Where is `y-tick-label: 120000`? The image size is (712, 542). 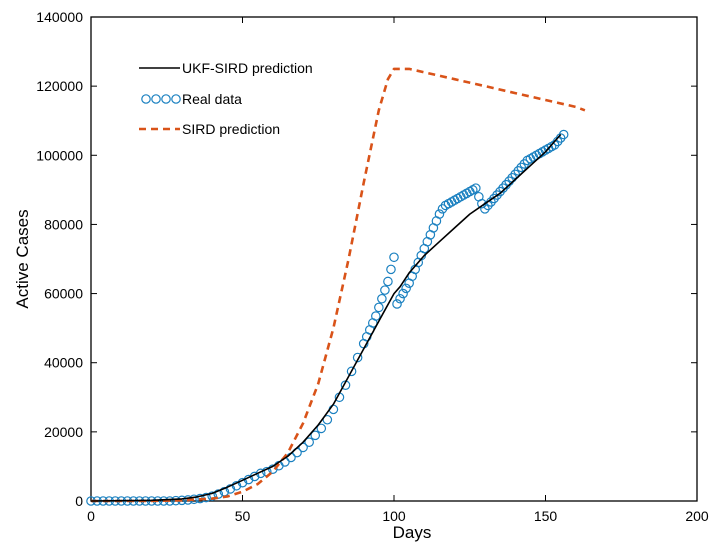
y-tick-label: 120000 is located at coordinates (59, 86).